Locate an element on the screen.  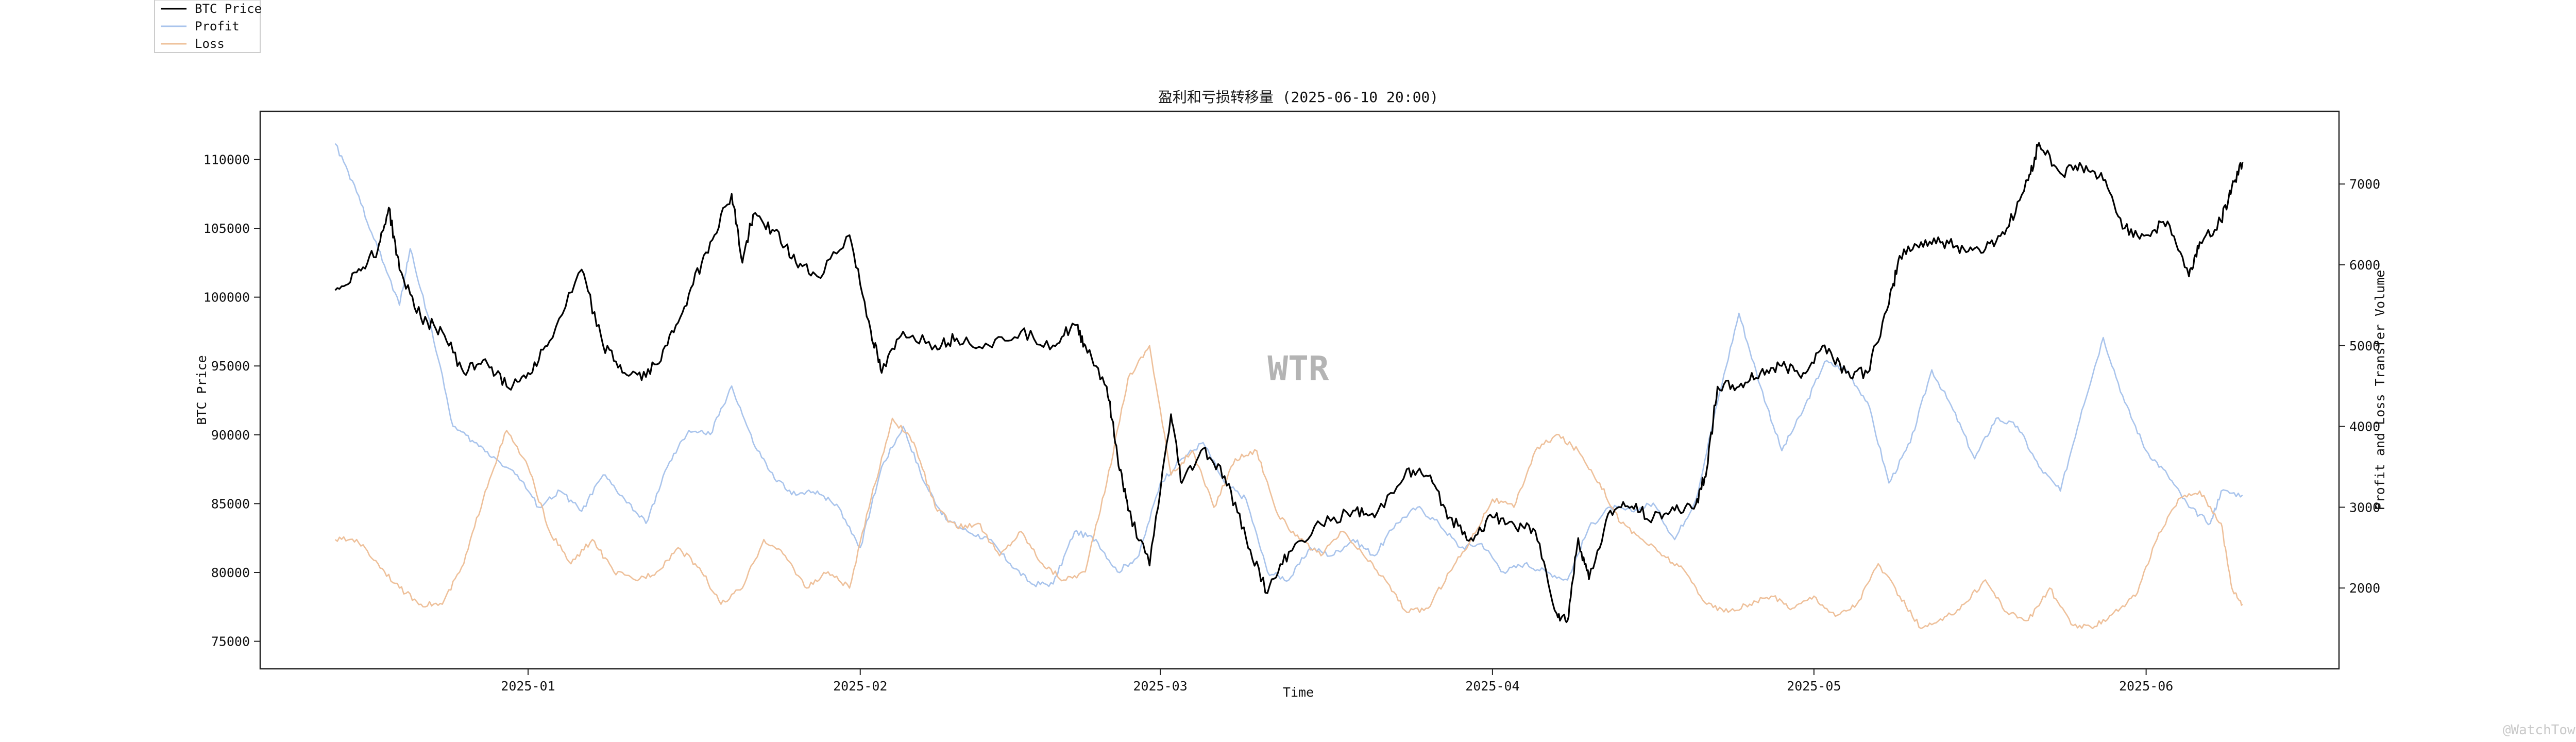
right-tick-label: 6000 is located at coordinates (2365, 265).